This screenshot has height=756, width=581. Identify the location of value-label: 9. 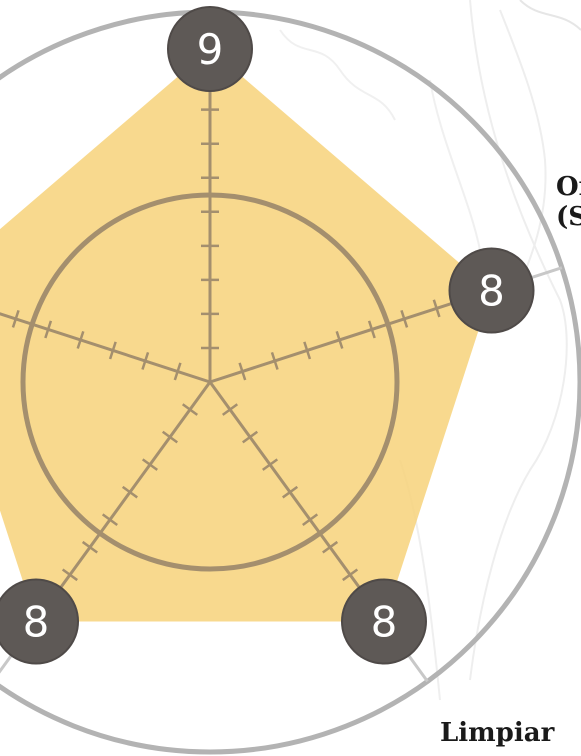
(210, 49).